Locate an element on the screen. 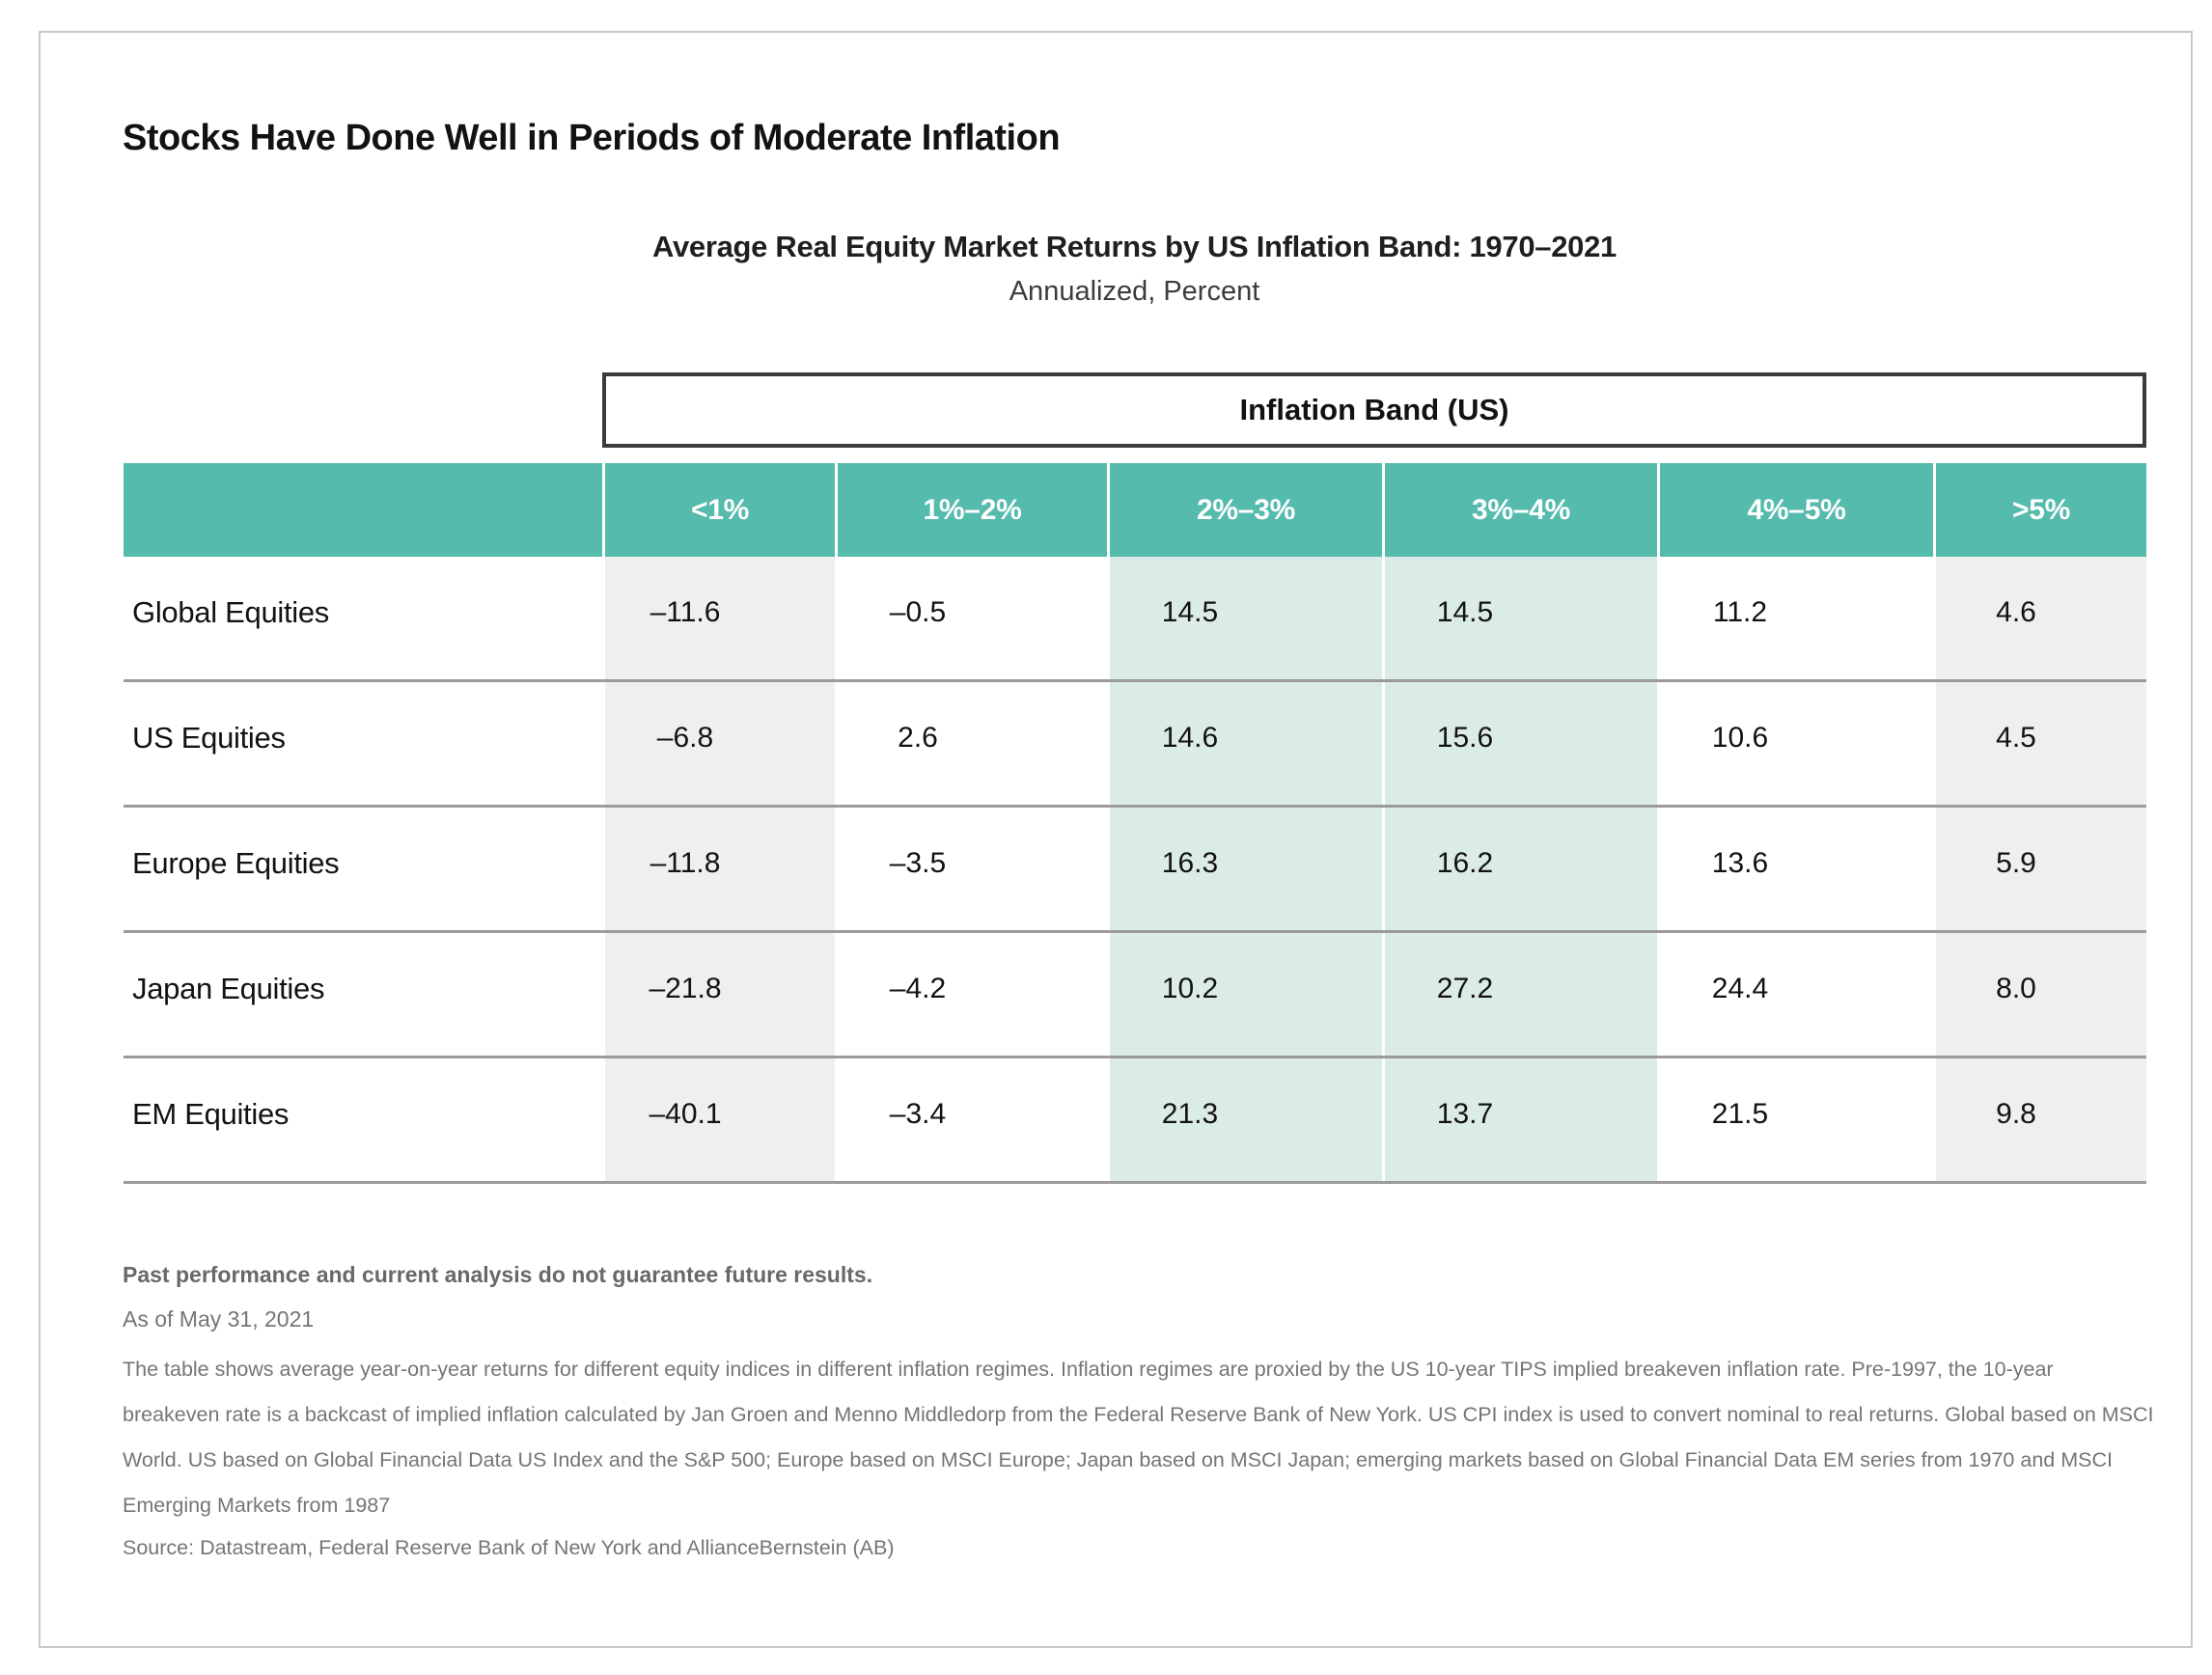 The width and height of the screenshot is (2212, 1675). value-text: –3.4 is located at coordinates (918, 1113).